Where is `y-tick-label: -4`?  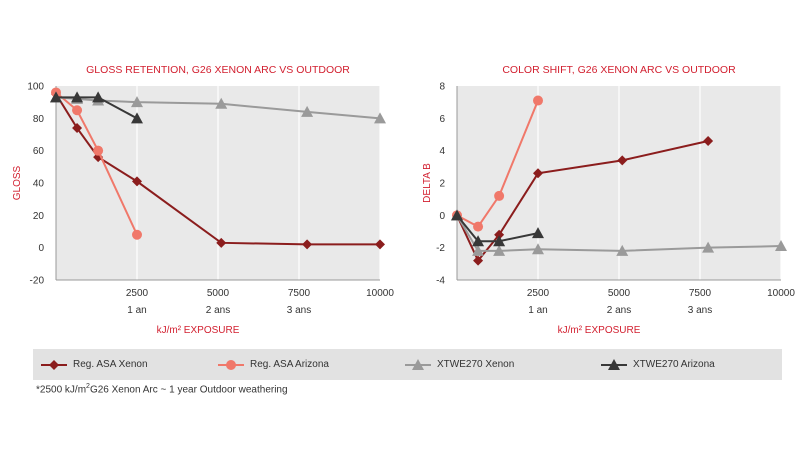
y-tick-label: -4 is located at coordinates (440, 281).